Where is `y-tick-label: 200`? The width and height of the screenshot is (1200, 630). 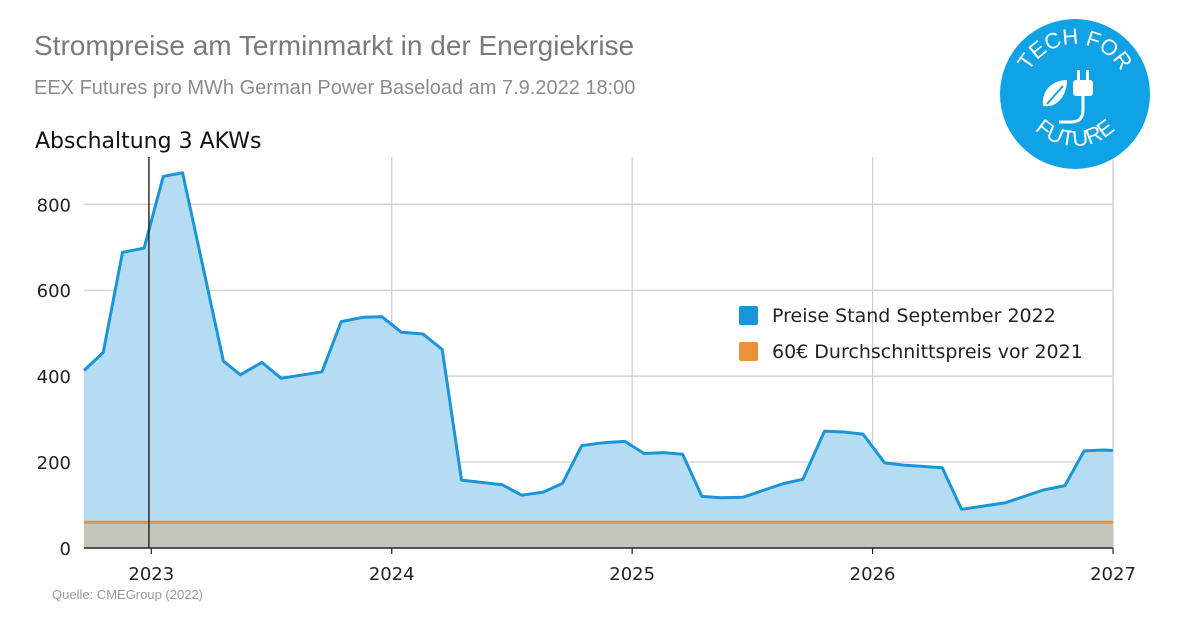
y-tick-label: 200 is located at coordinates (54, 463).